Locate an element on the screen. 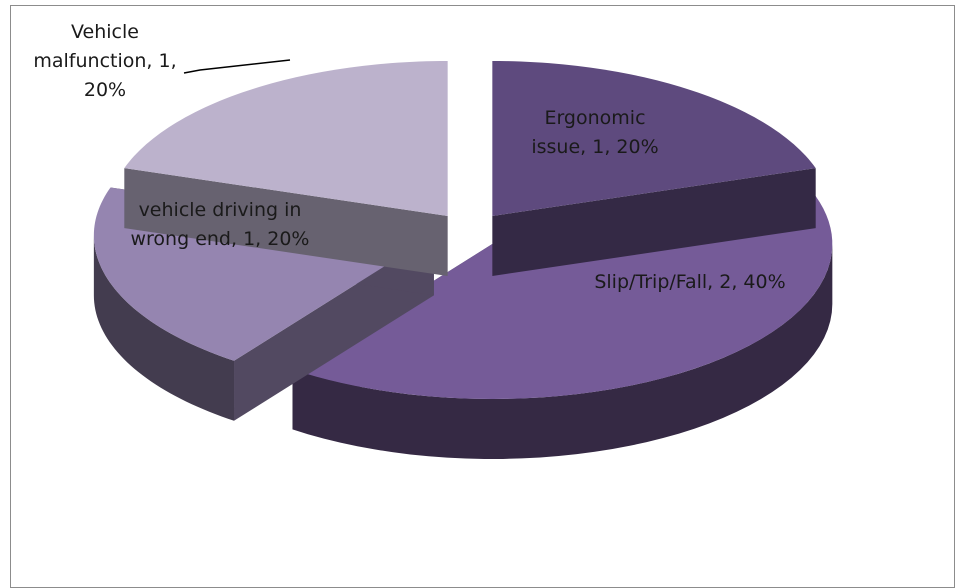  leader-line is located at coordinates (237, 66).